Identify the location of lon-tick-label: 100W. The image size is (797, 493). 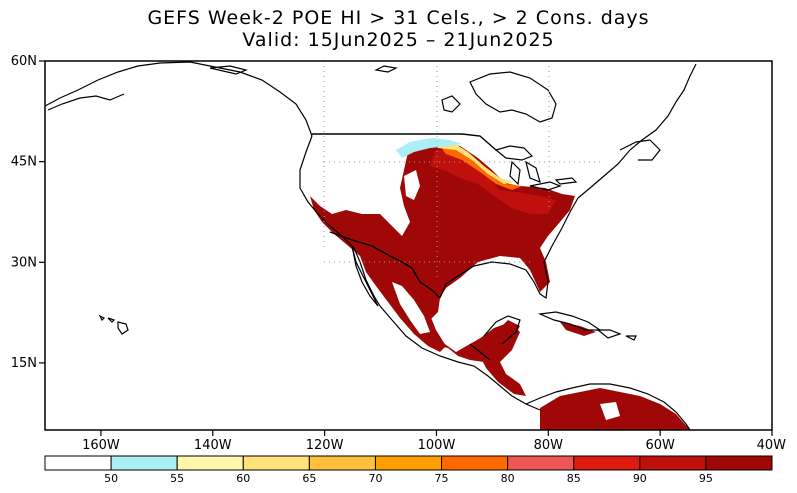
(437, 445).